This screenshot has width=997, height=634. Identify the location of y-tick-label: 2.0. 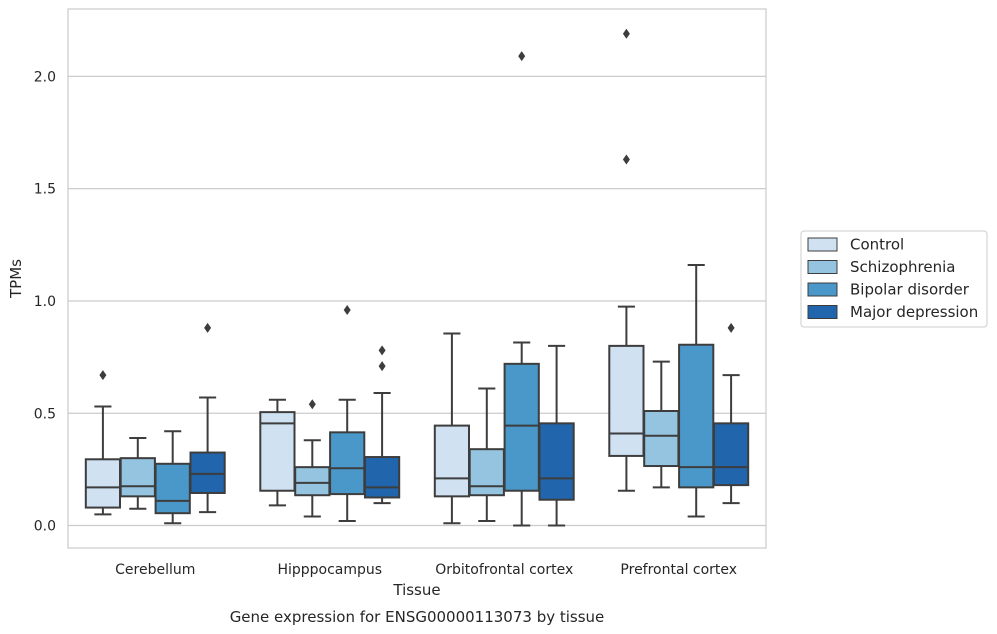
(45, 77).